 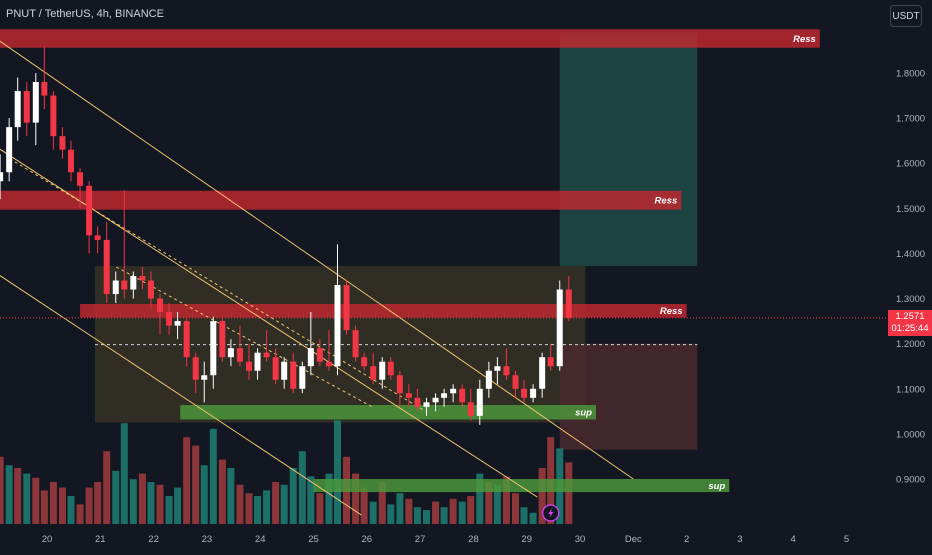 What do you see at coordinates (846, 539) in the screenshot?
I see `x-axis-tick-label: 5` at bounding box center [846, 539].